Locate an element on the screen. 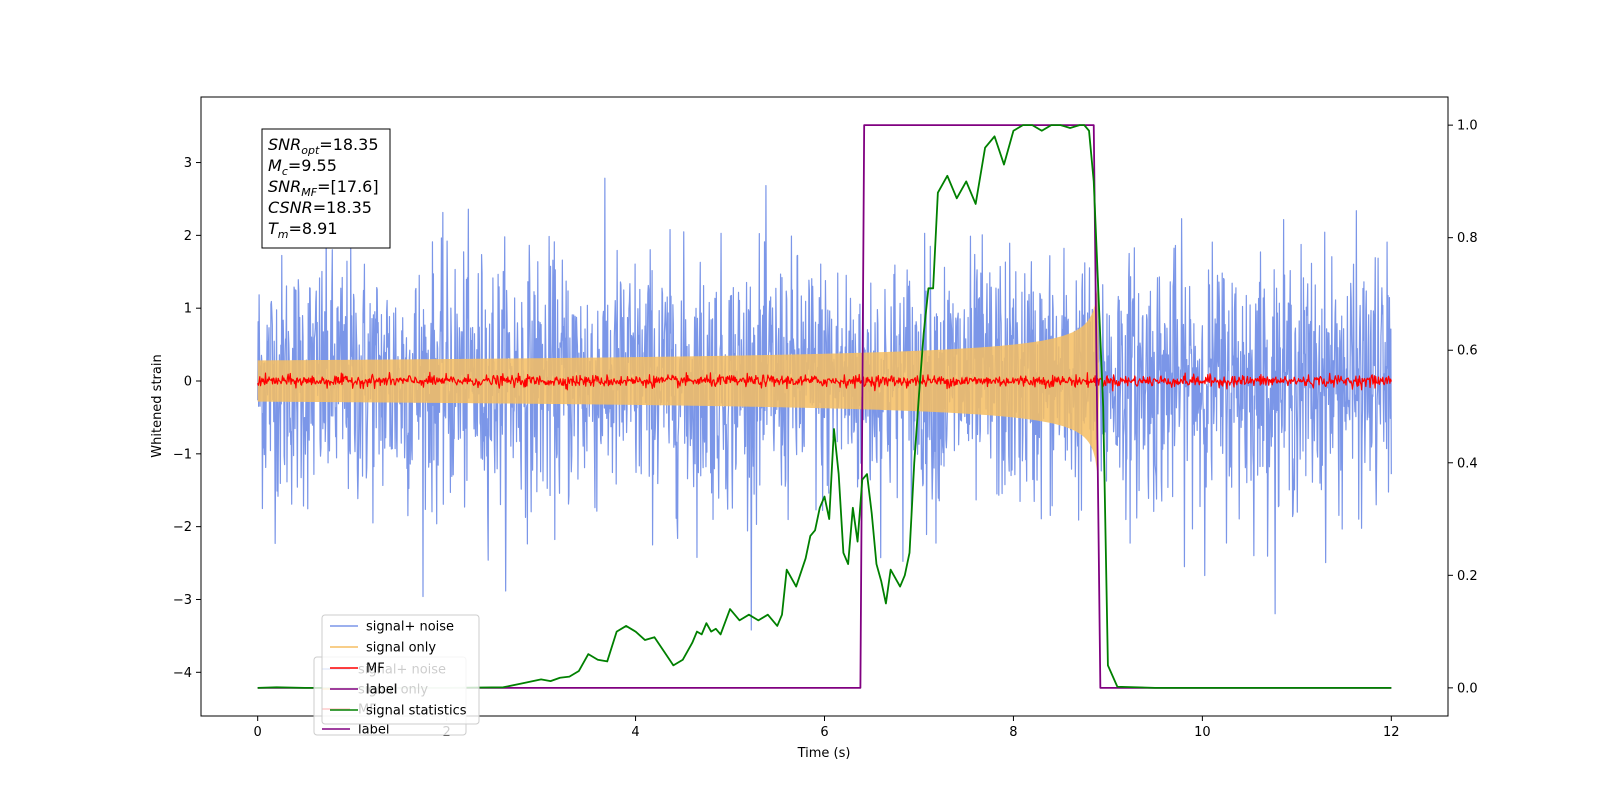 This screenshot has height=800, width=1600. x-tick-label: 0 is located at coordinates (258, 732).